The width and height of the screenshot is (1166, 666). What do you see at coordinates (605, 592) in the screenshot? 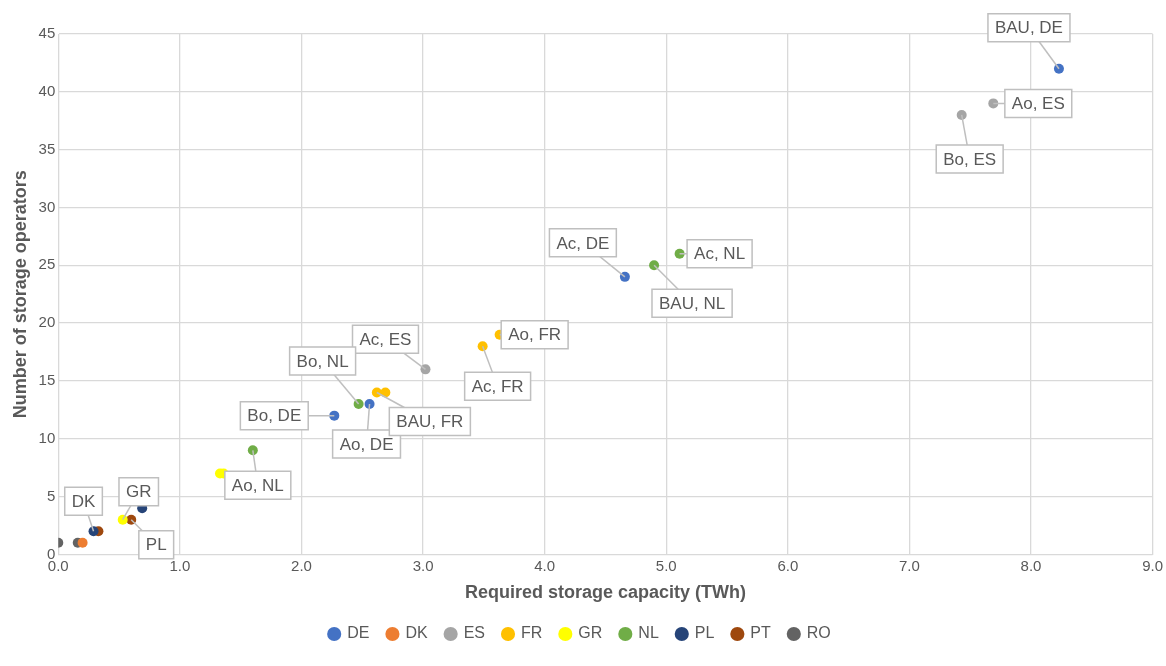
I see `x-axis-title: Required storage capacity (TWh)` at bounding box center [605, 592].